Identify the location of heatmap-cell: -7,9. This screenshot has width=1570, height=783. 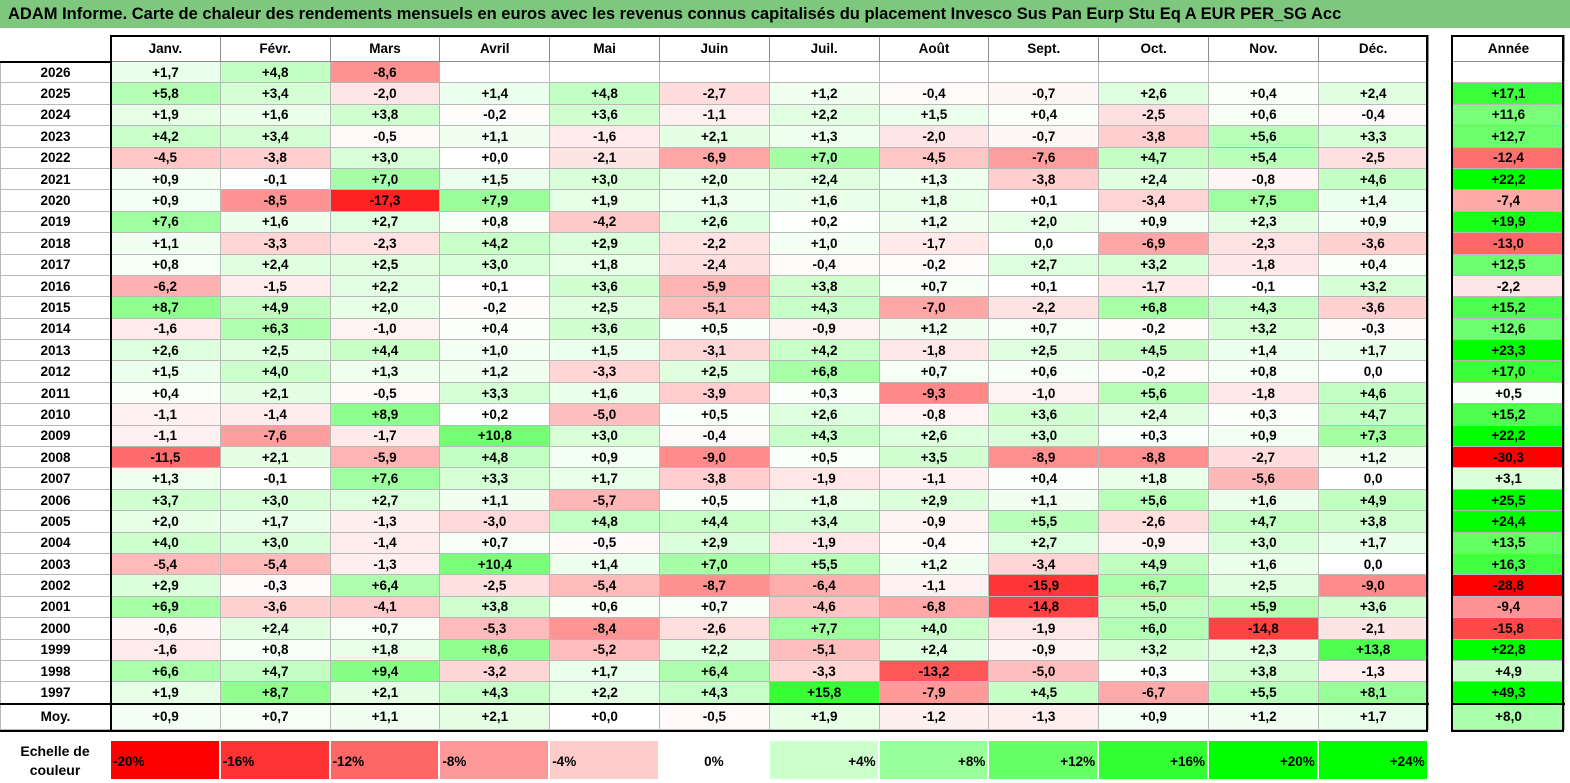
(934, 693).